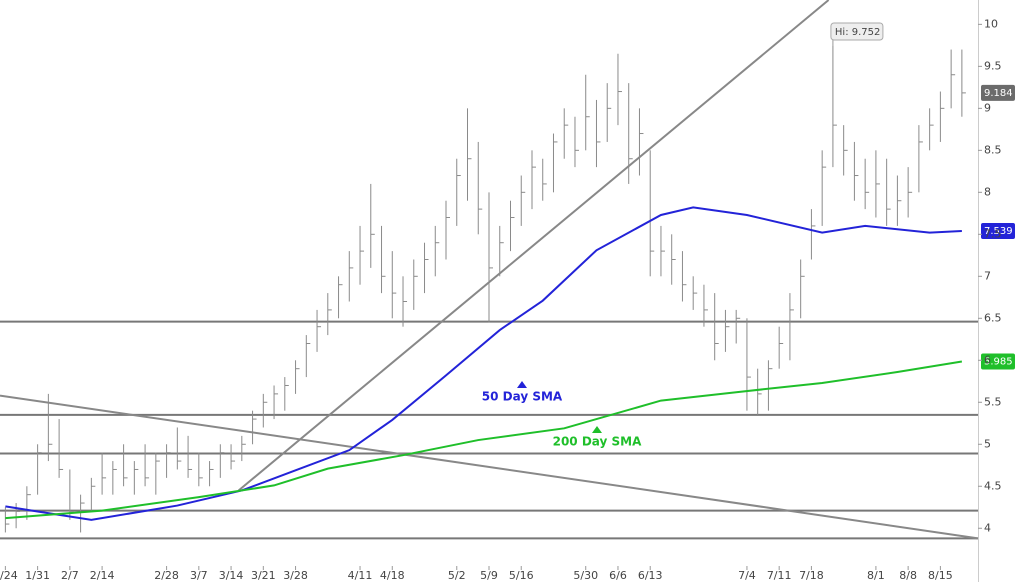 The height and width of the screenshot is (582, 1024). What do you see at coordinates (618, 575) in the screenshot?
I see `x-tick-label: 6/6` at bounding box center [618, 575].